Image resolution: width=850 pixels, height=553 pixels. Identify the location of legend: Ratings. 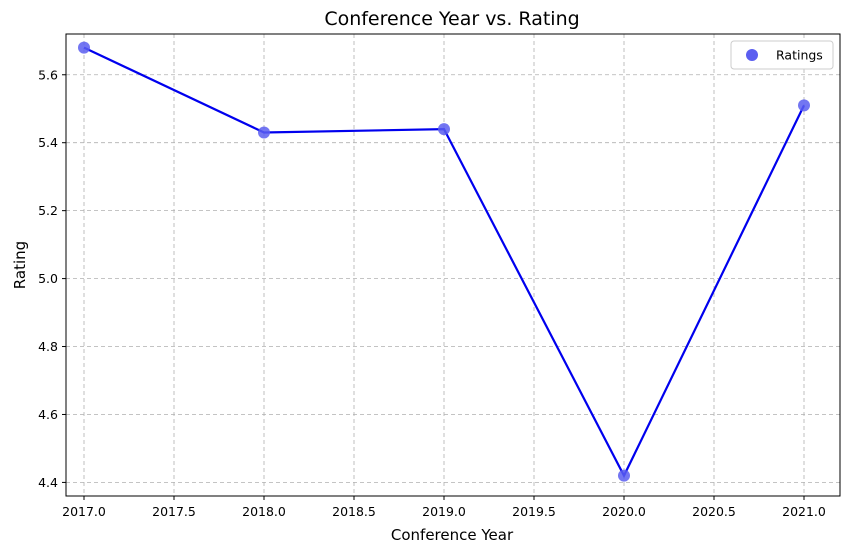
(782, 55).